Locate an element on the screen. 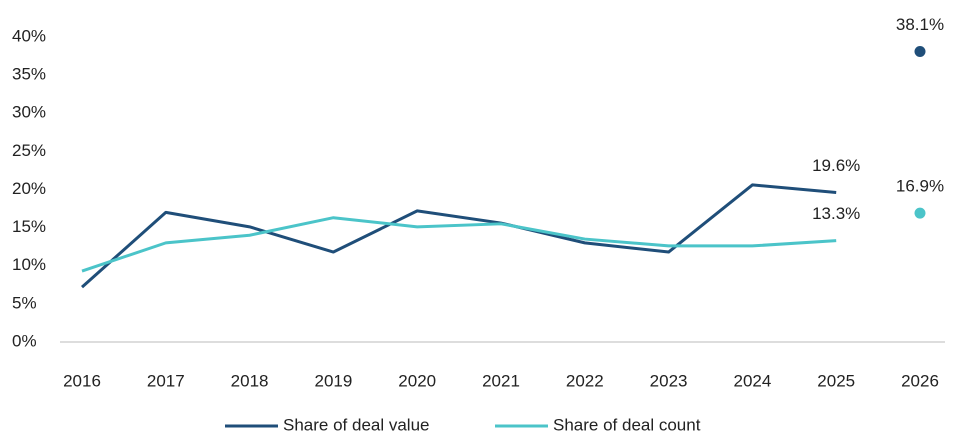 The height and width of the screenshot is (437, 968). data-label: 16.9% is located at coordinates (920, 186).